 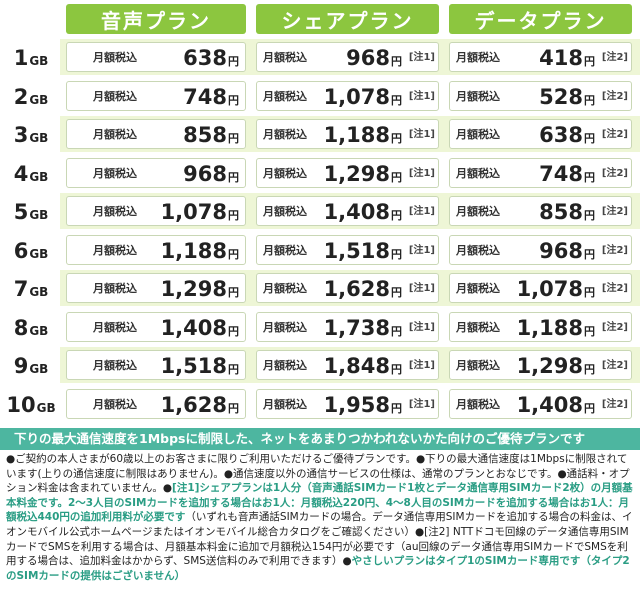 I want to click on price-amount: 418, so click(x=561, y=58).